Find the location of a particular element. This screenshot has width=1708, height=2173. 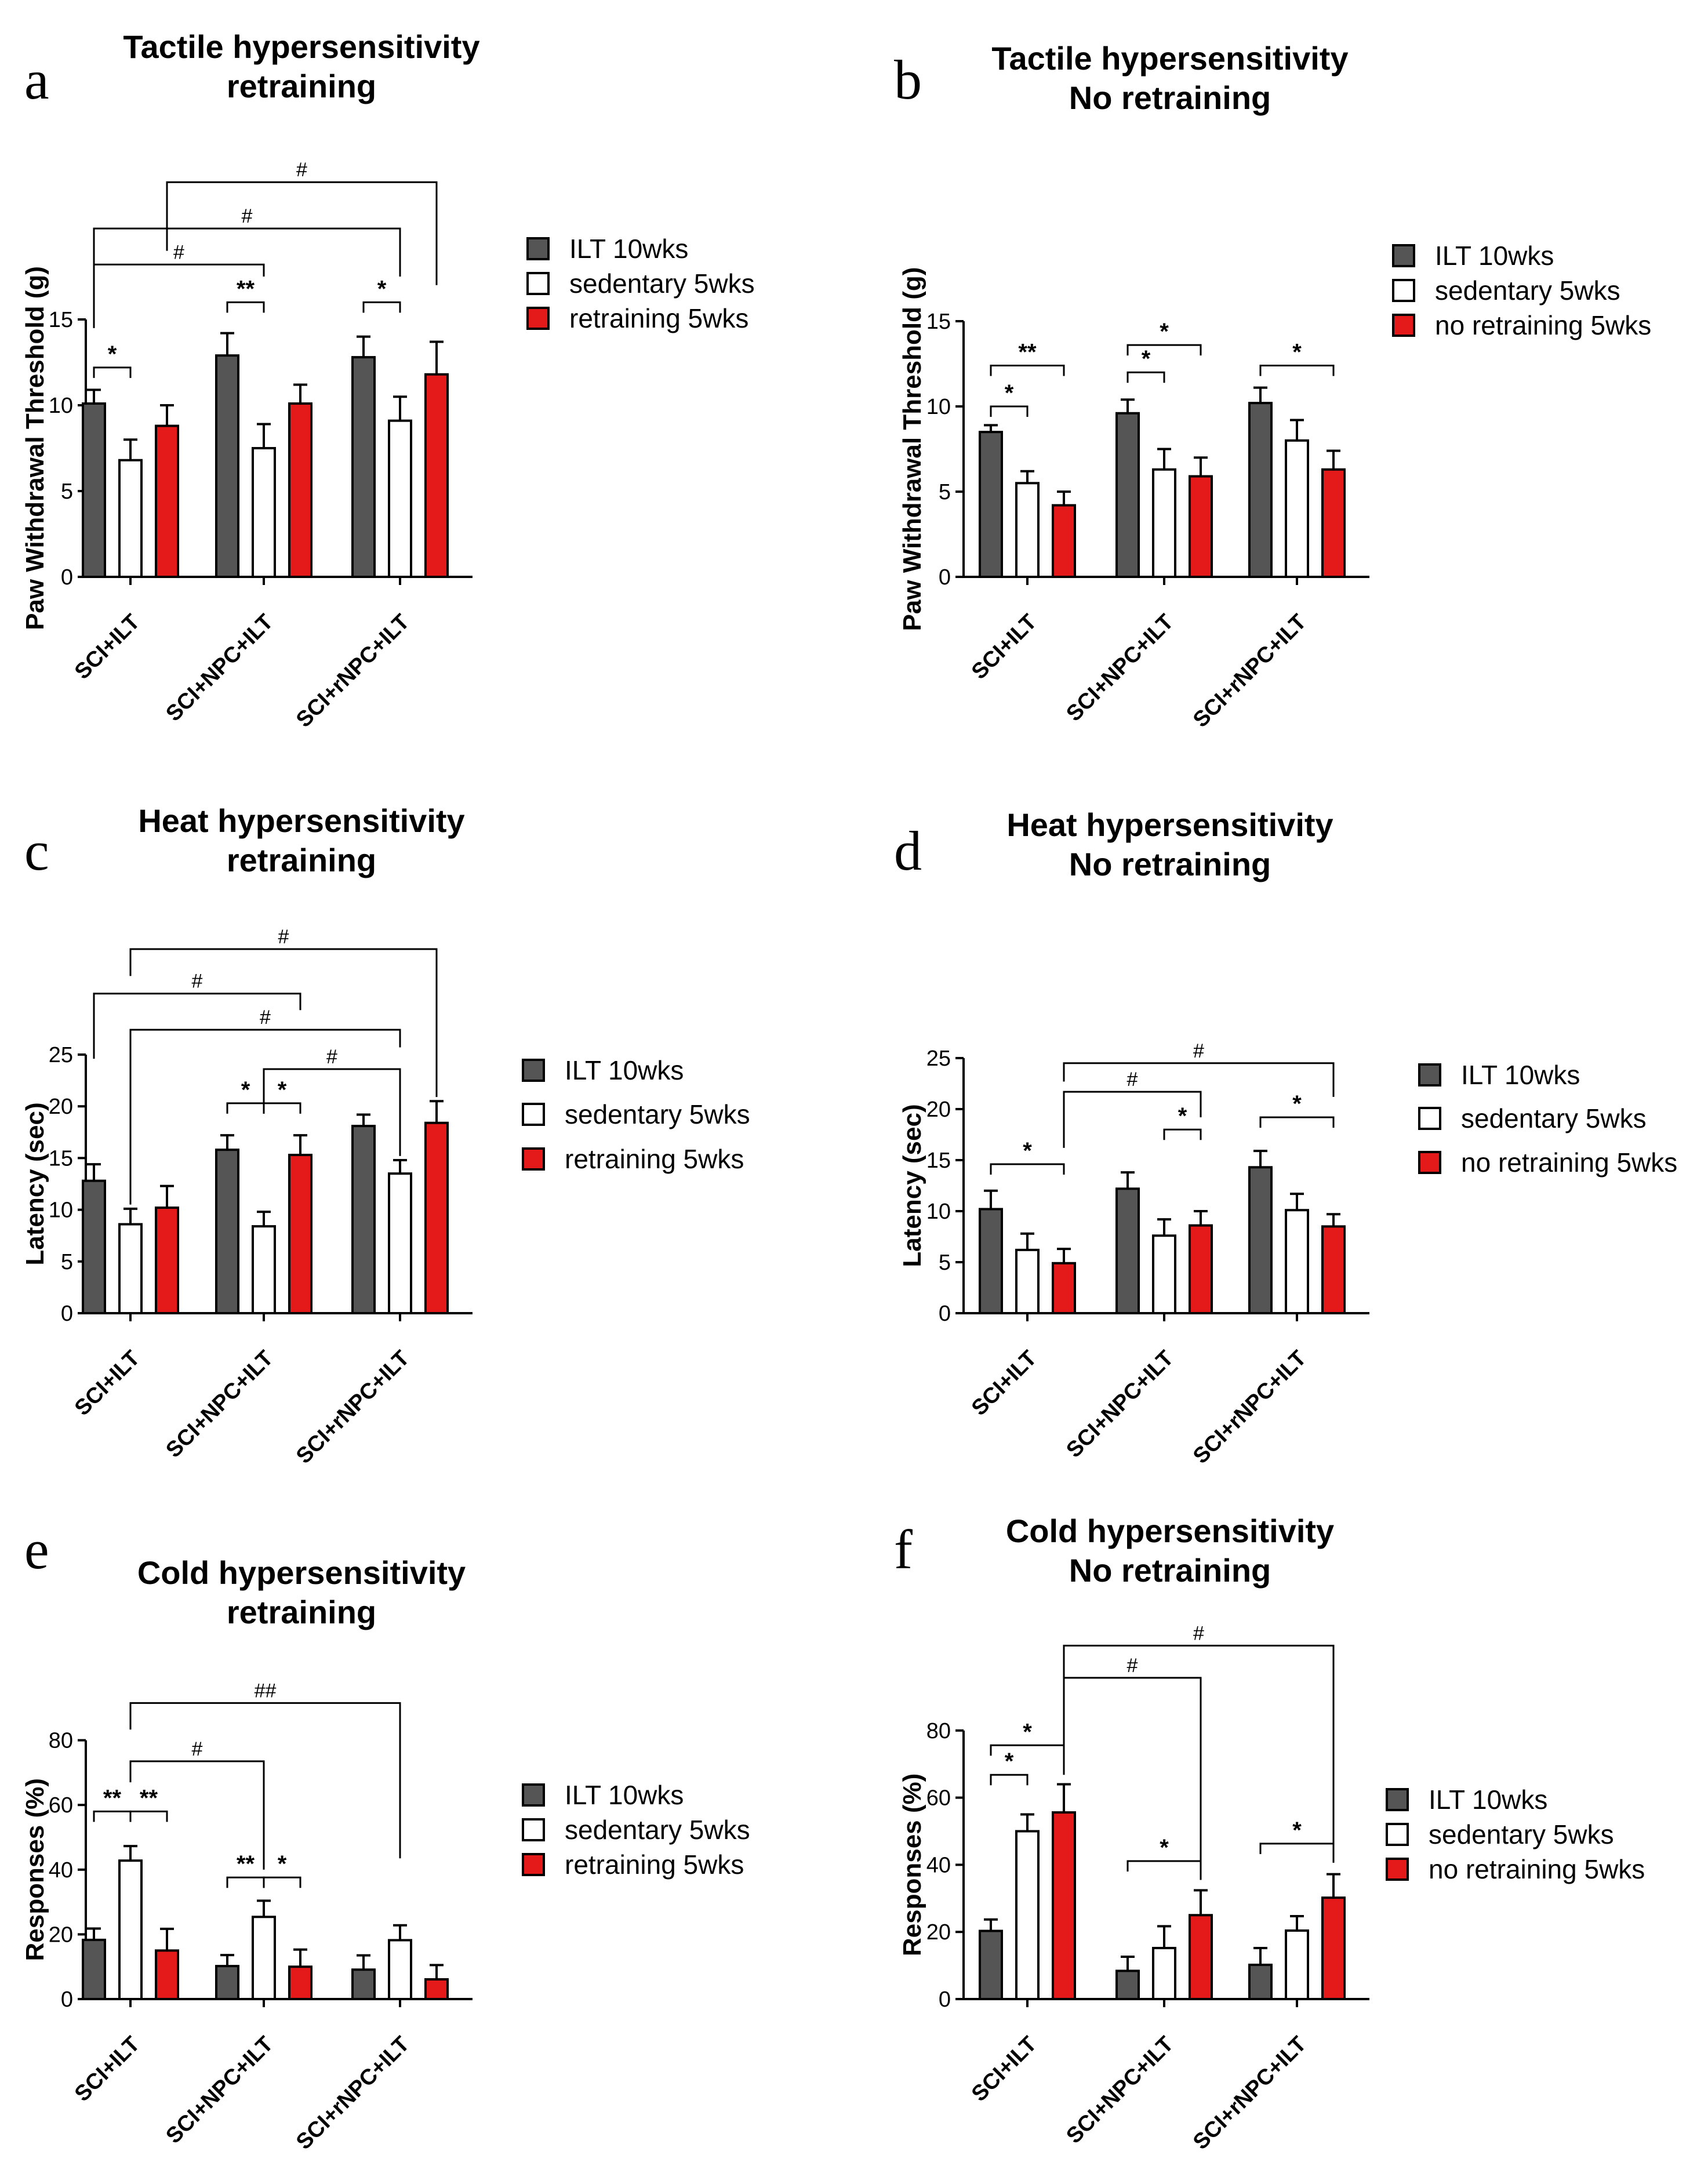

y-tick-label: 40 is located at coordinates (61, 1870).